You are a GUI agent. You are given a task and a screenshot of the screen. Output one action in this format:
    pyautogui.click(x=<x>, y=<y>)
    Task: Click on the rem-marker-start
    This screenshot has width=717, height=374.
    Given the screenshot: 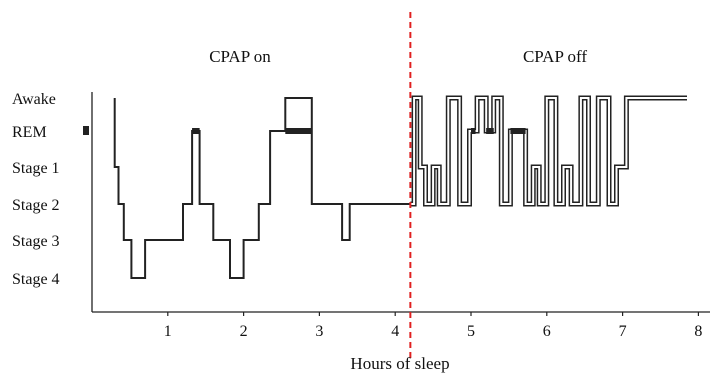 What is the action you would take?
    pyautogui.click(x=86, y=130)
    